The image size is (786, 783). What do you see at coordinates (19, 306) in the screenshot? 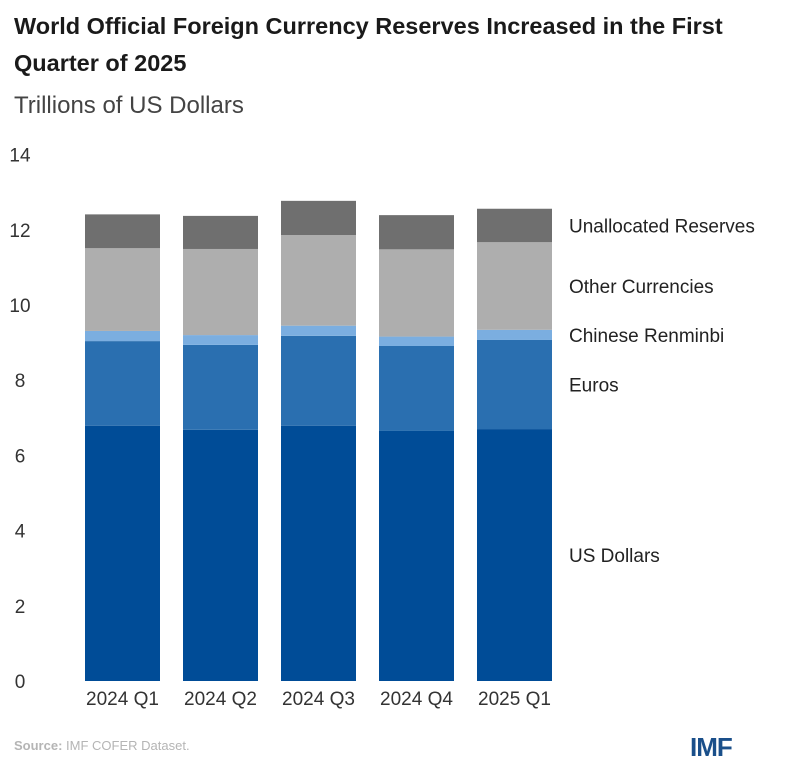
I see `y-tick-label: 10` at bounding box center [19, 306].